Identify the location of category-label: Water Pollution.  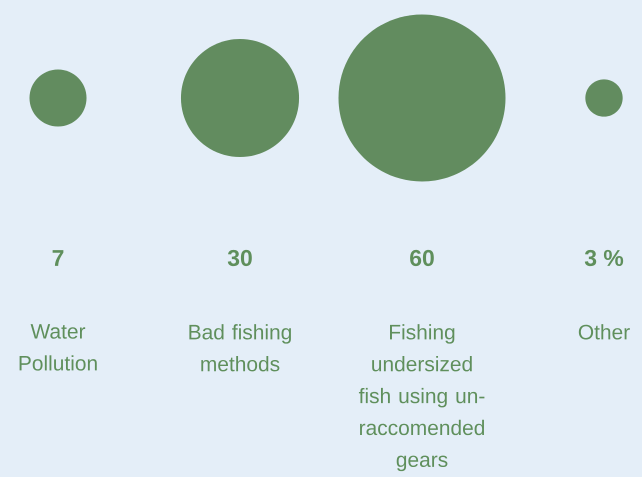
(58, 347).